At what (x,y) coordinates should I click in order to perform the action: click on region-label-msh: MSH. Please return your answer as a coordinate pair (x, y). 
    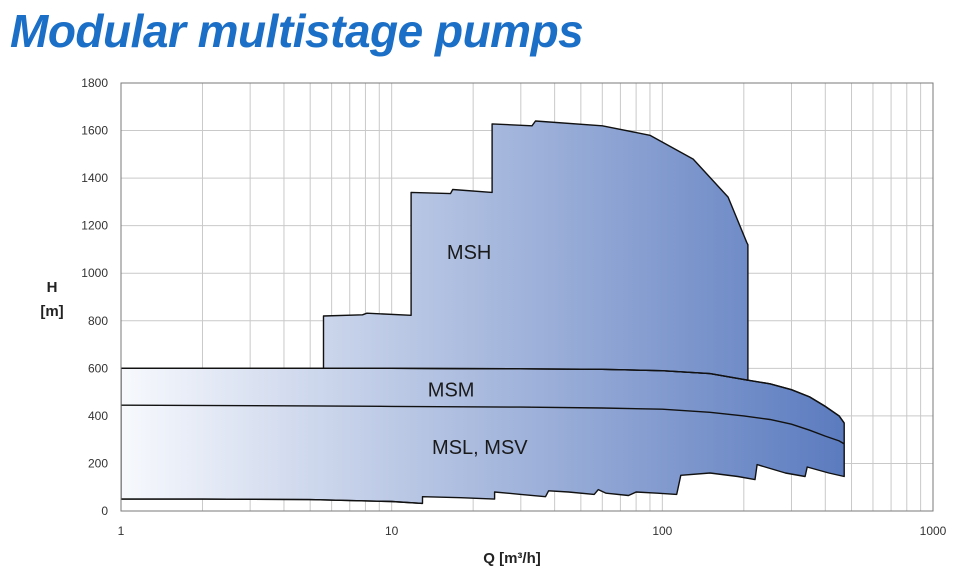
    Looking at the image, I should click on (469, 253).